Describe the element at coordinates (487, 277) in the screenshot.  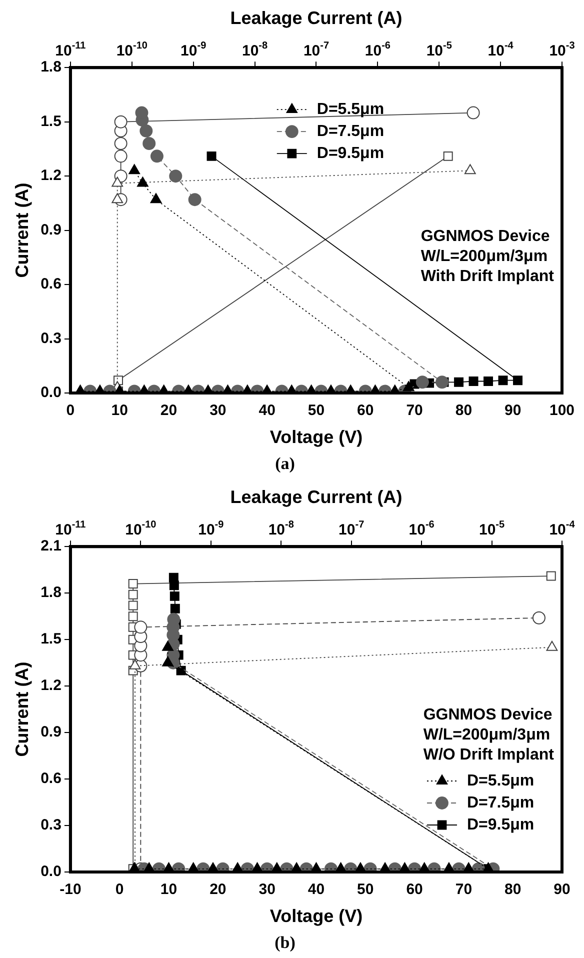
I see `annotation: With Drift Implant` at that location.